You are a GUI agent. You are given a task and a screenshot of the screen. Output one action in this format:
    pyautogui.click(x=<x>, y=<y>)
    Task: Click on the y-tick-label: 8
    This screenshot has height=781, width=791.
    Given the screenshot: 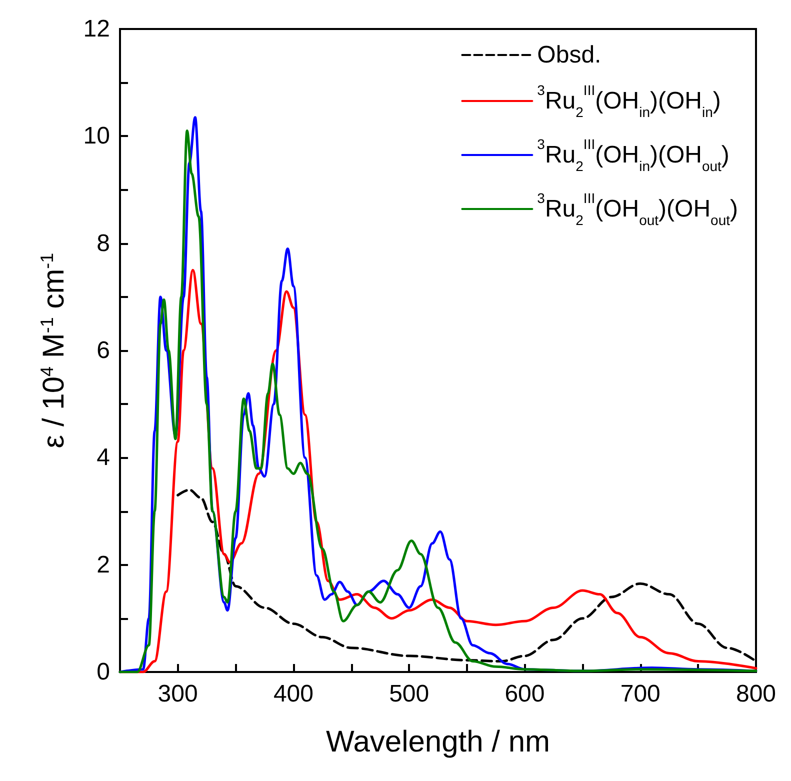 What is the action you would take?
    pyautogui.click(x=103, y=243)
    